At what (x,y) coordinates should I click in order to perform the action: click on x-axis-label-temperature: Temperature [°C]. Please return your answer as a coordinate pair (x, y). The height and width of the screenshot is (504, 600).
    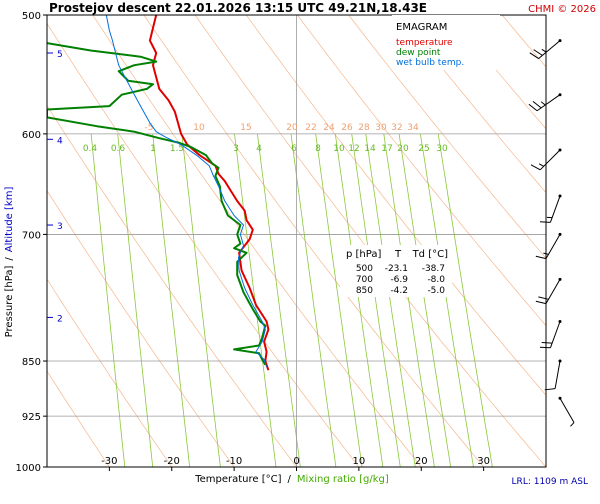
    Looking at the image, I should click on (237, 479).